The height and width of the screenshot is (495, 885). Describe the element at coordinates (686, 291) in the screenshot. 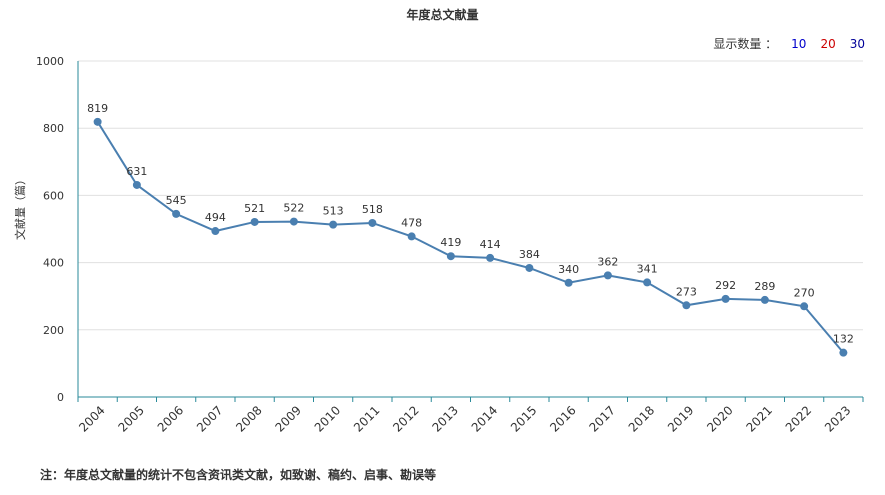

I see `data-label: 273` at that location.